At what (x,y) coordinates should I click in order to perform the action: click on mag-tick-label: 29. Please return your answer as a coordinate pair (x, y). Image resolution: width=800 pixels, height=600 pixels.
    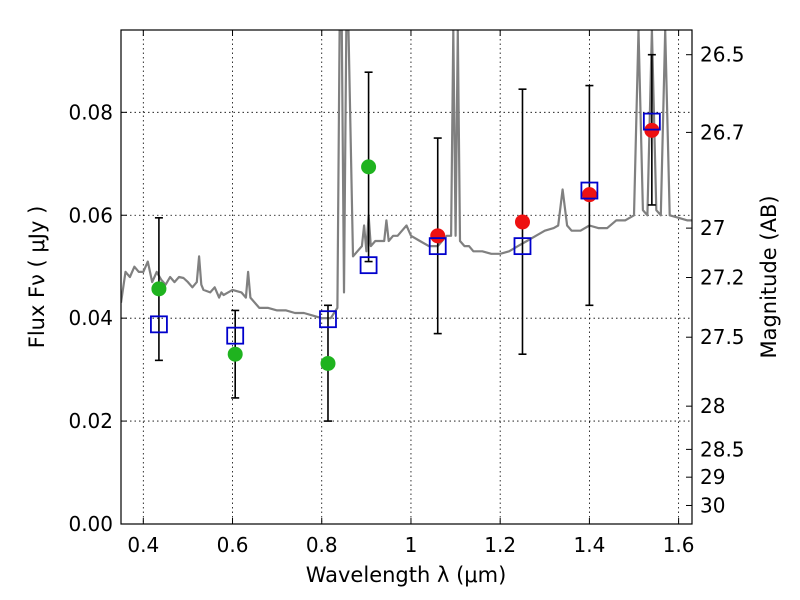
    Looking at the image, I should click on (712, 477).